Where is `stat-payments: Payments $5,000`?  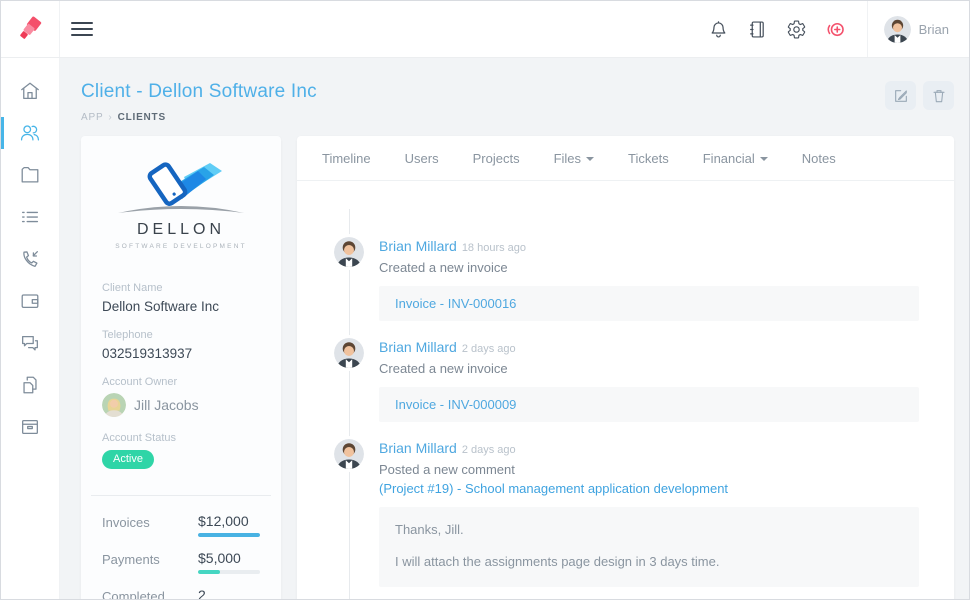
stat-payments: Payments $5,000 is located at coordinates (181, 562).